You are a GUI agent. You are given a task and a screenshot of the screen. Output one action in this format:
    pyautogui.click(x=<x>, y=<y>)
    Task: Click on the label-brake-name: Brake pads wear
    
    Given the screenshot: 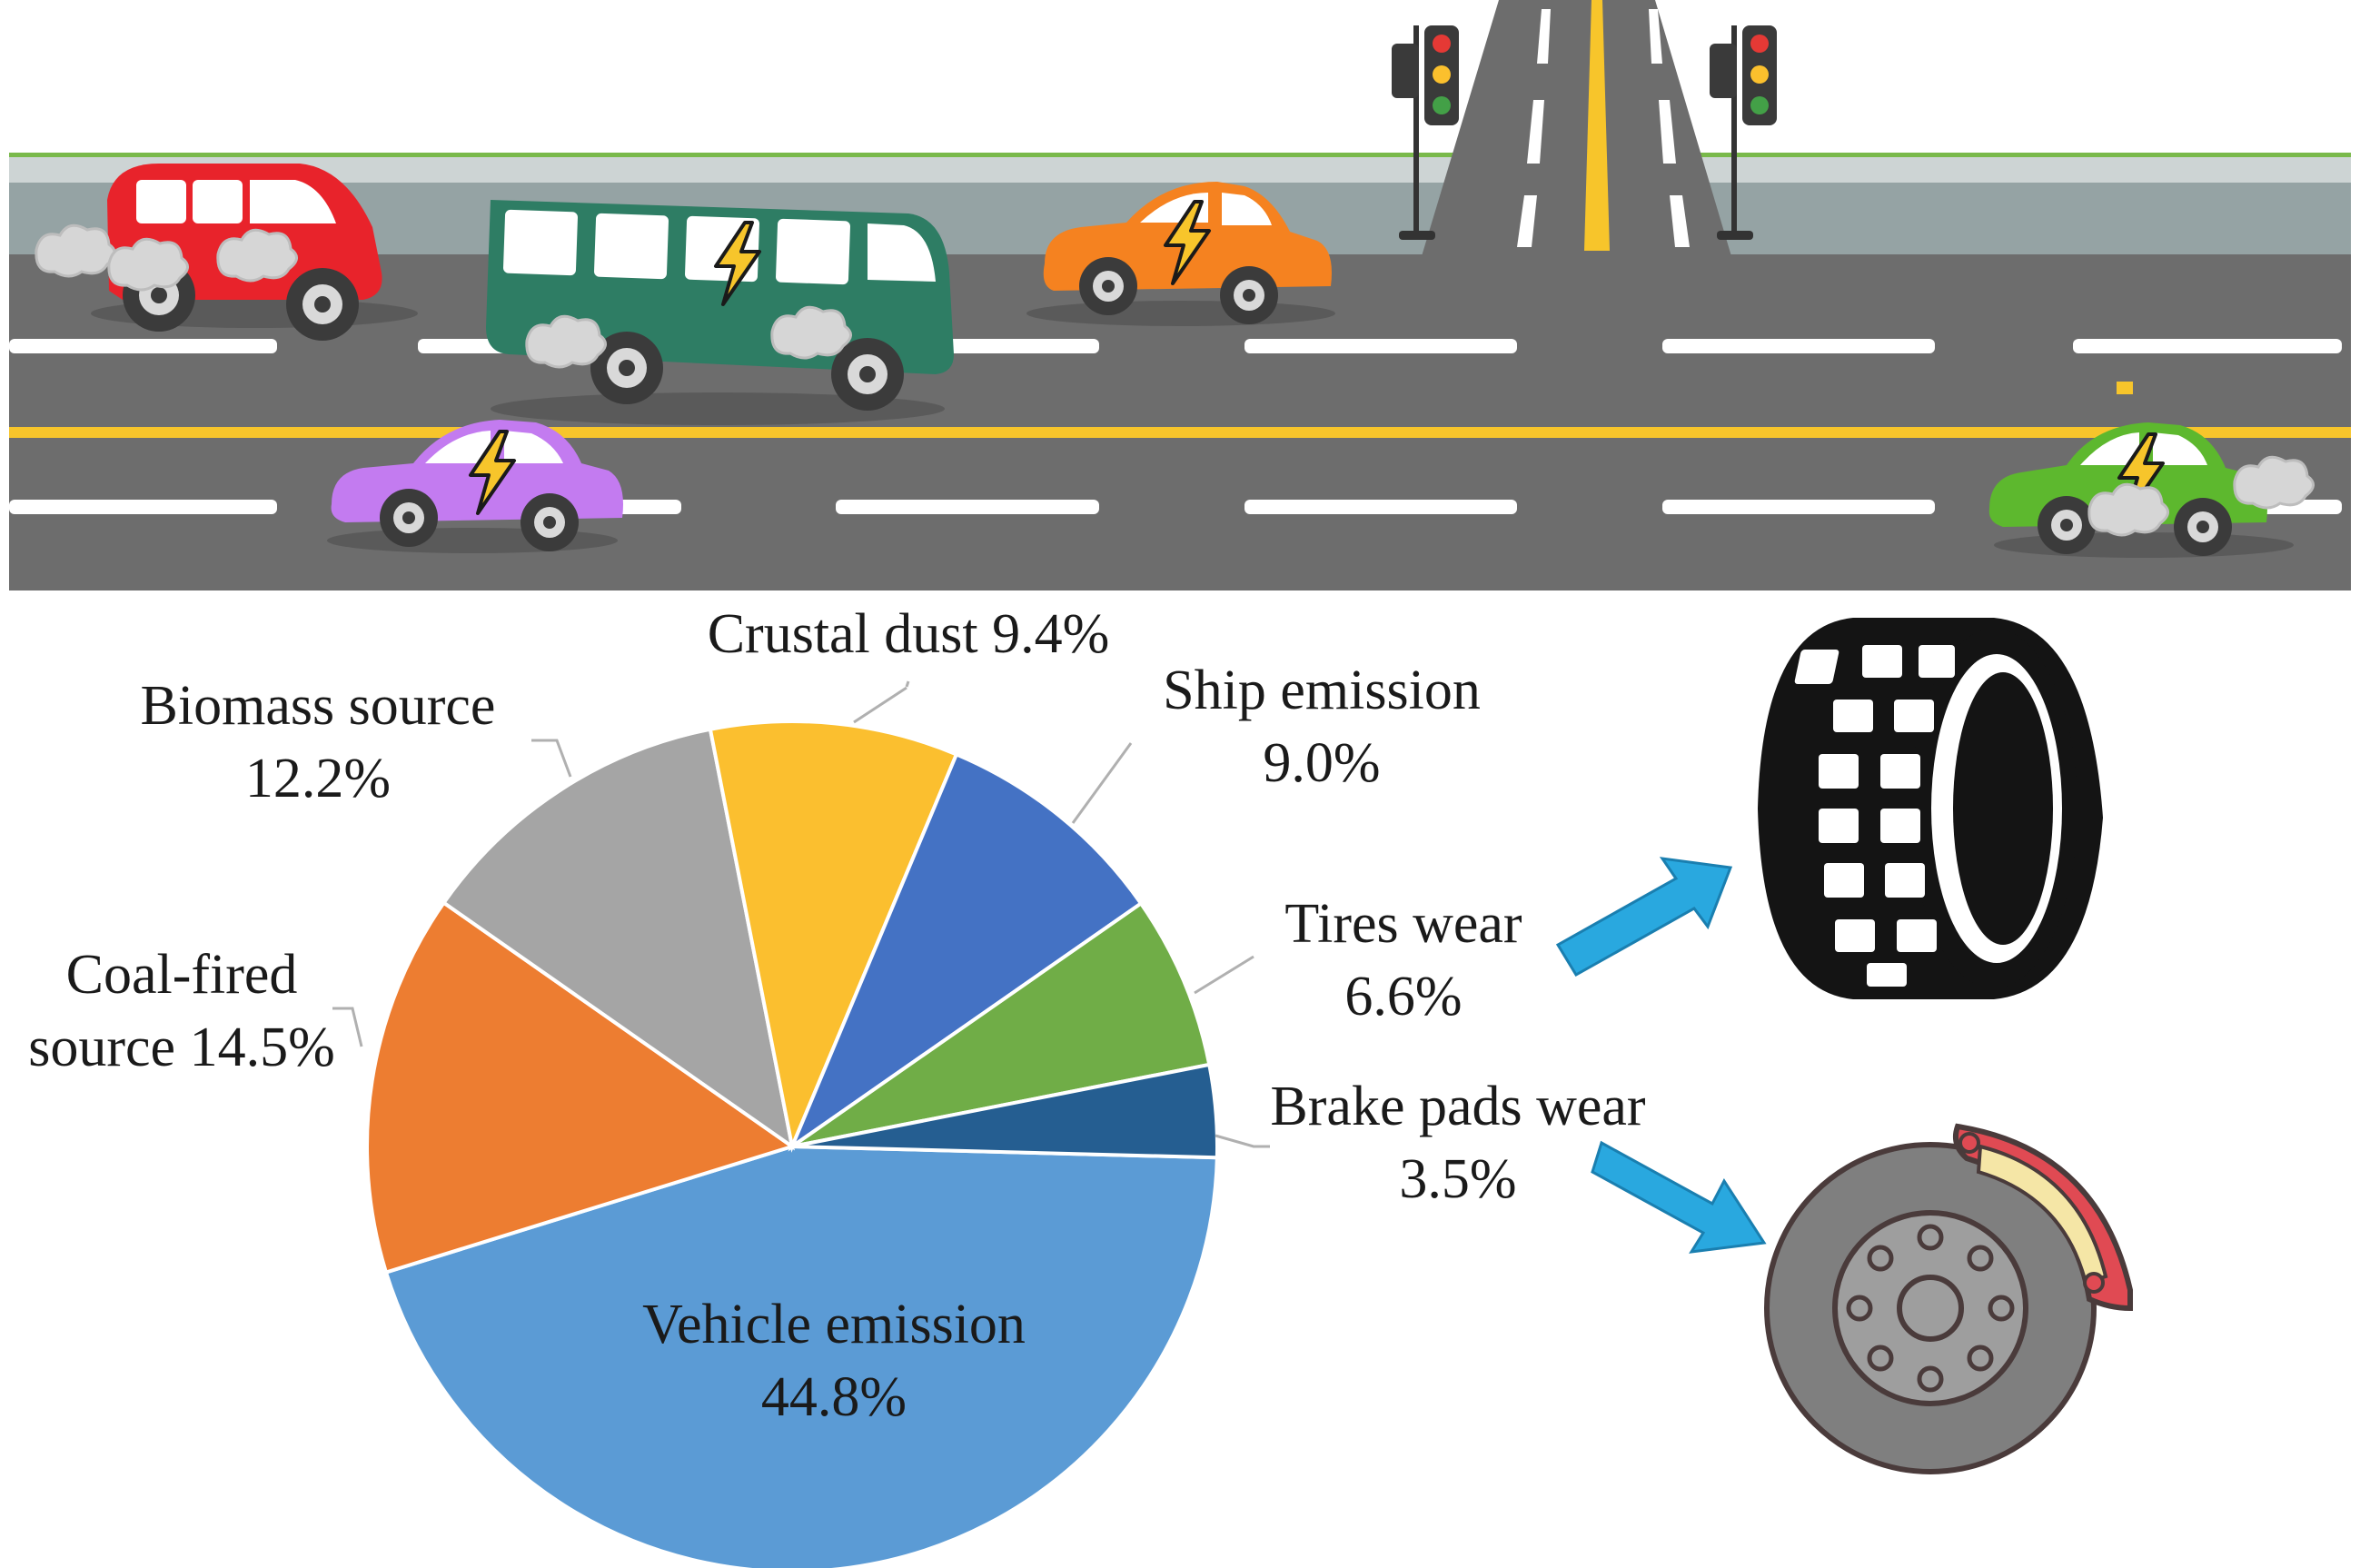 What is the action you would take?
    pyautogui.click(x=1457, y=1106)
    